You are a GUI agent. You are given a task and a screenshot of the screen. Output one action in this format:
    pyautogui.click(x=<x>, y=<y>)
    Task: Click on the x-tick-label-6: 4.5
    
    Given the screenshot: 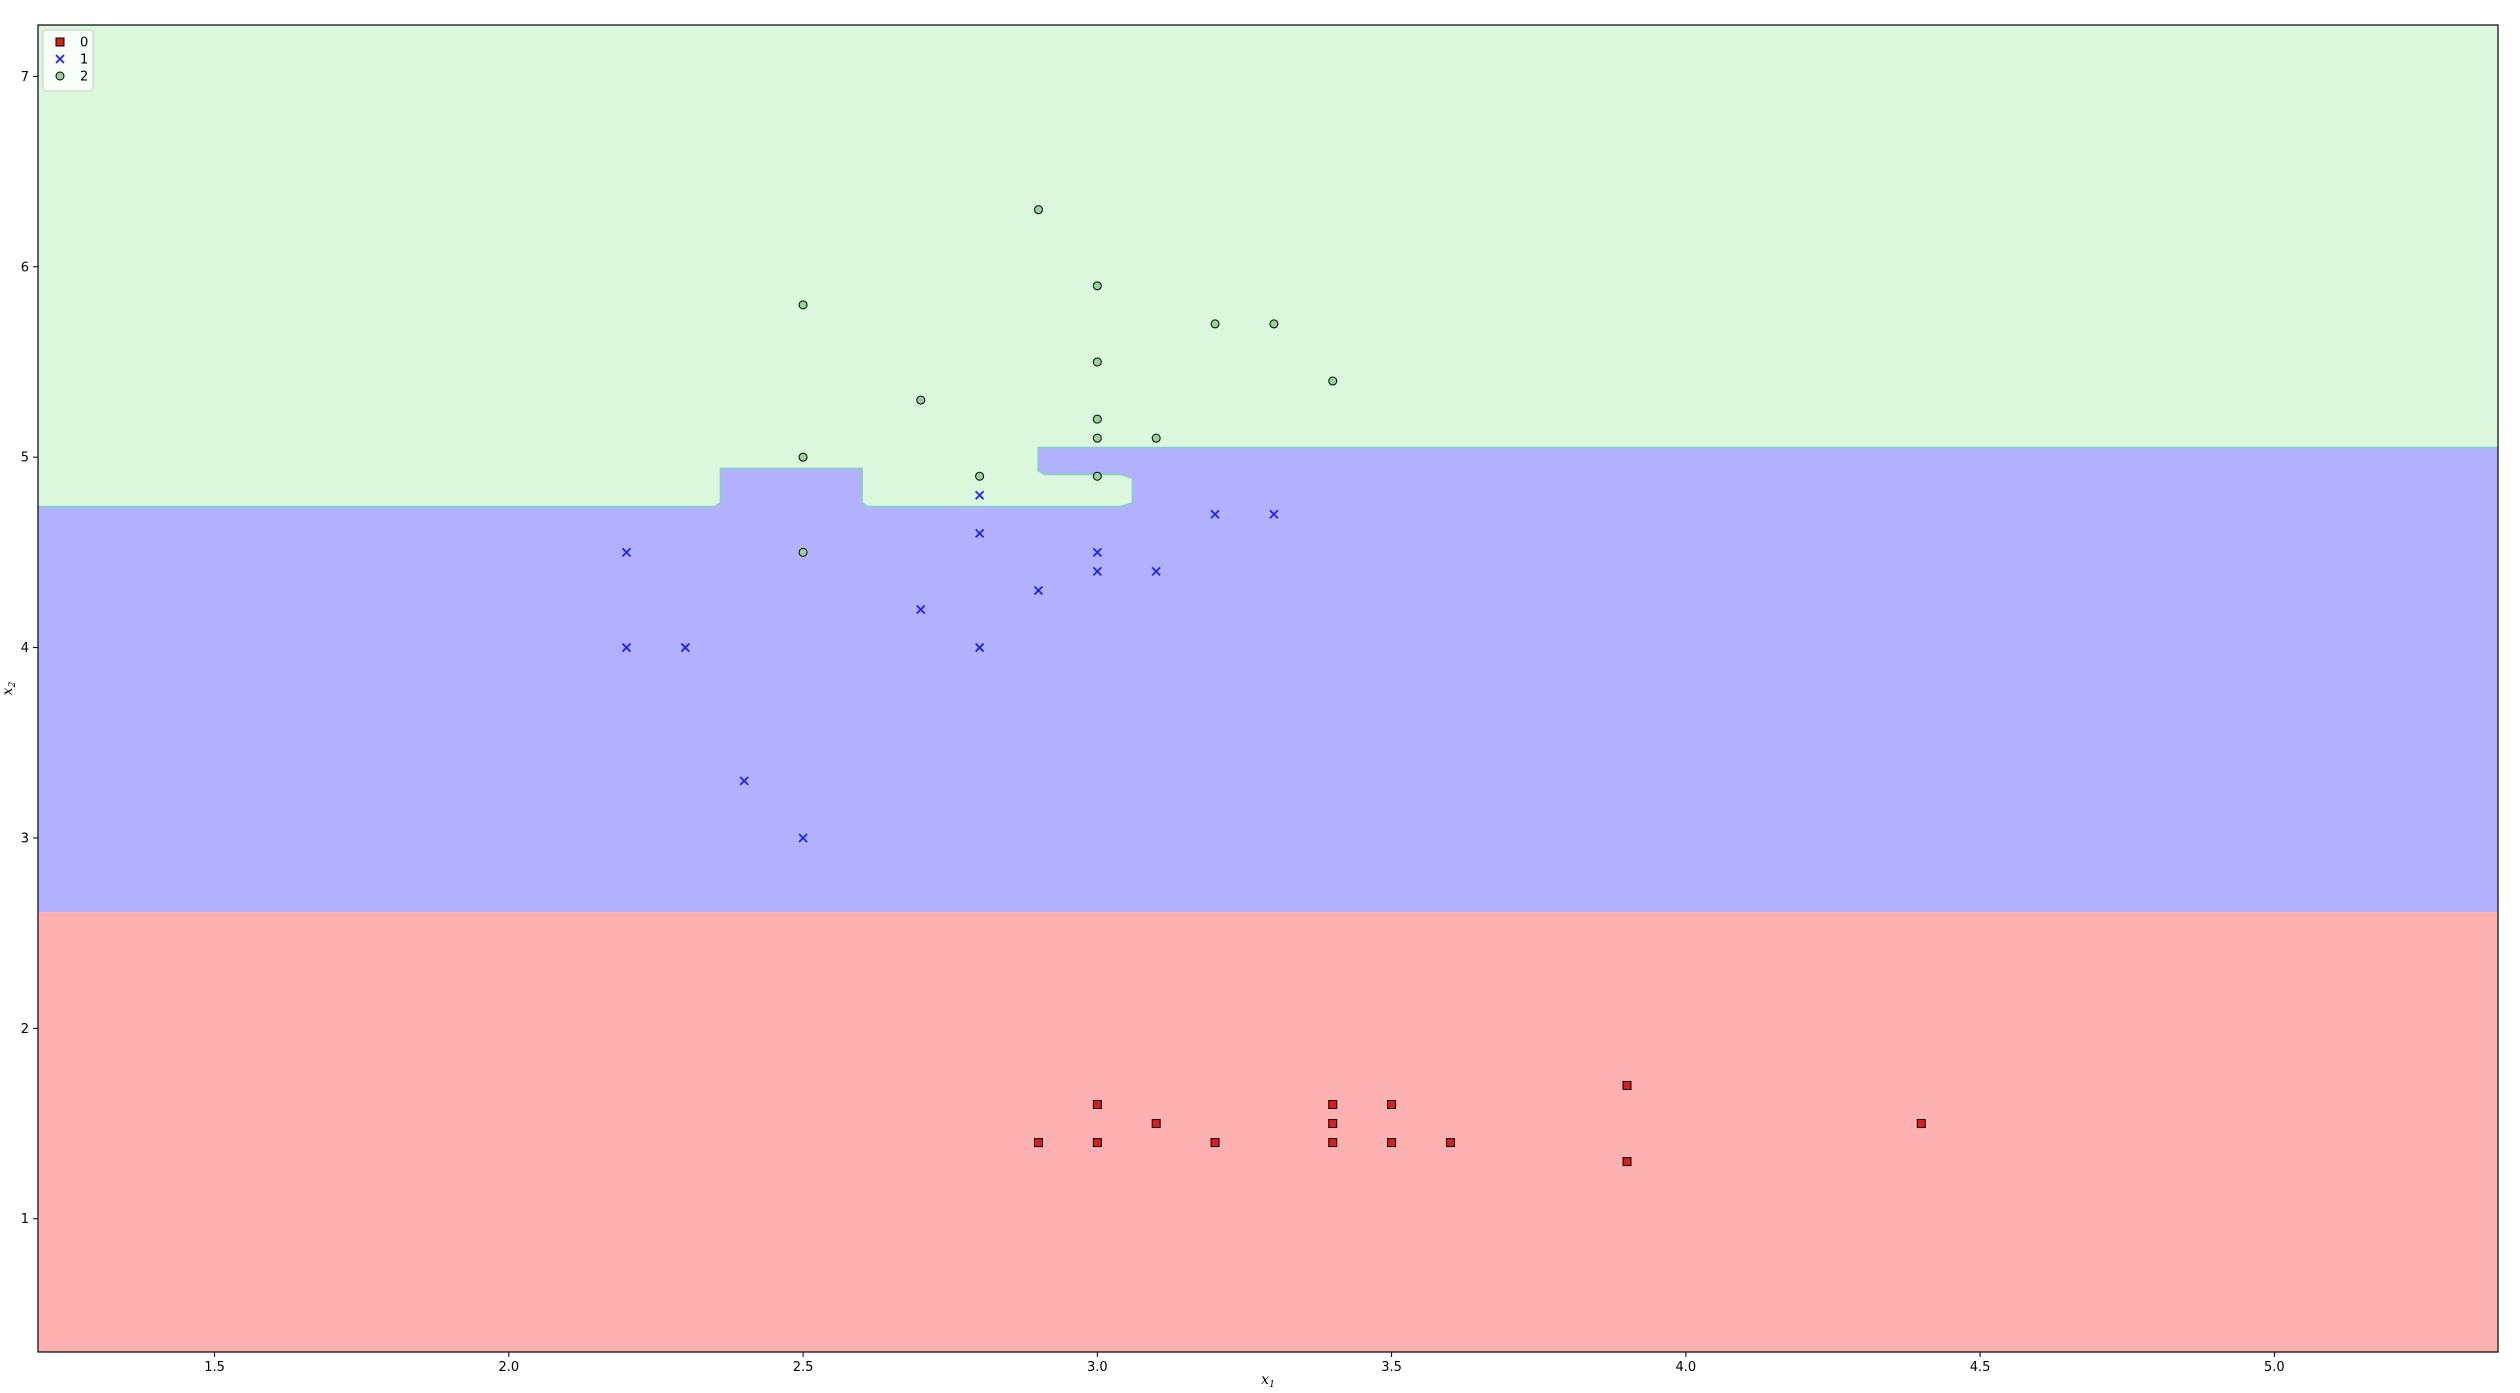 What is the action you would take?
    pyautogui.click(x=1980, y=1367)
    